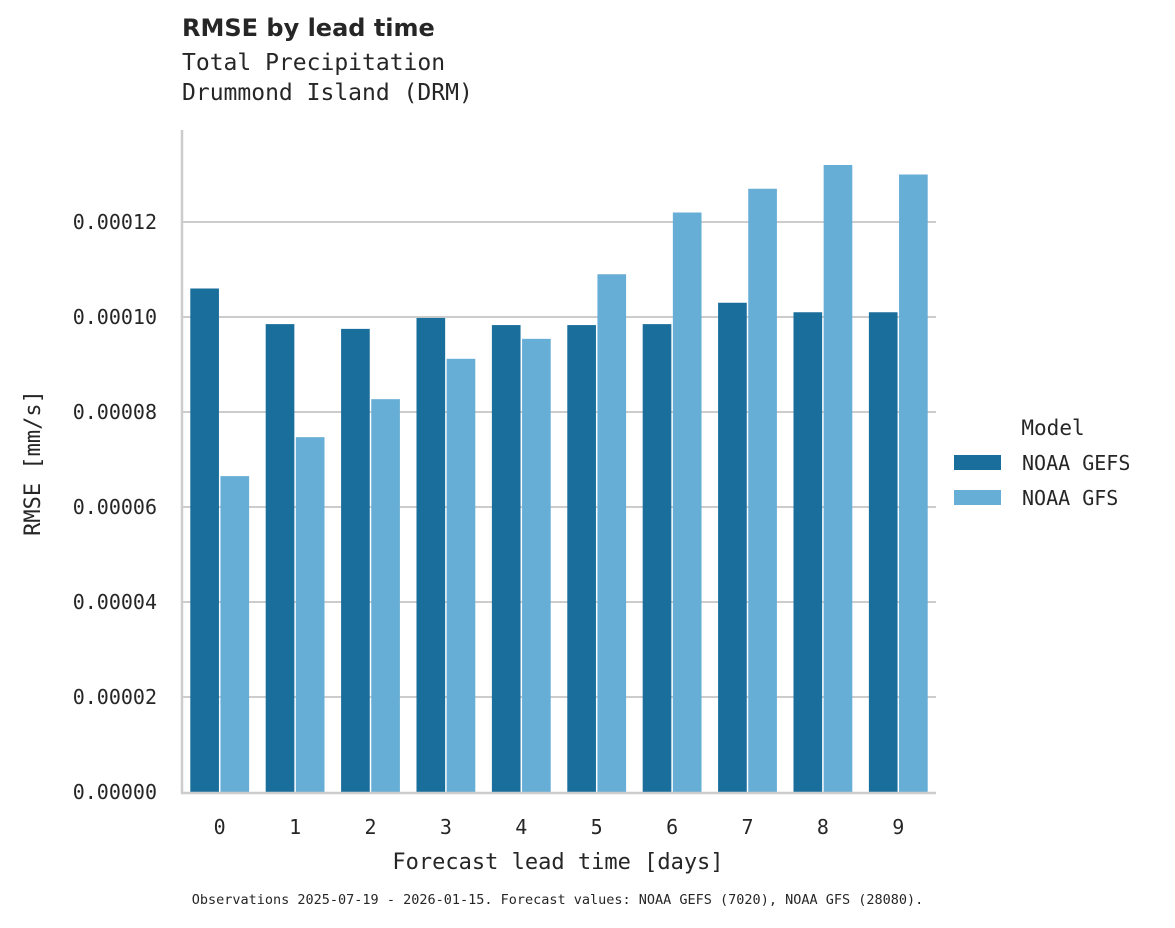 The height and width of the screenshot is (928, 1175). Describe the element at coordinates (115, 792) in the screenshot. I see `y-tick-label: 0.00000` at that location.